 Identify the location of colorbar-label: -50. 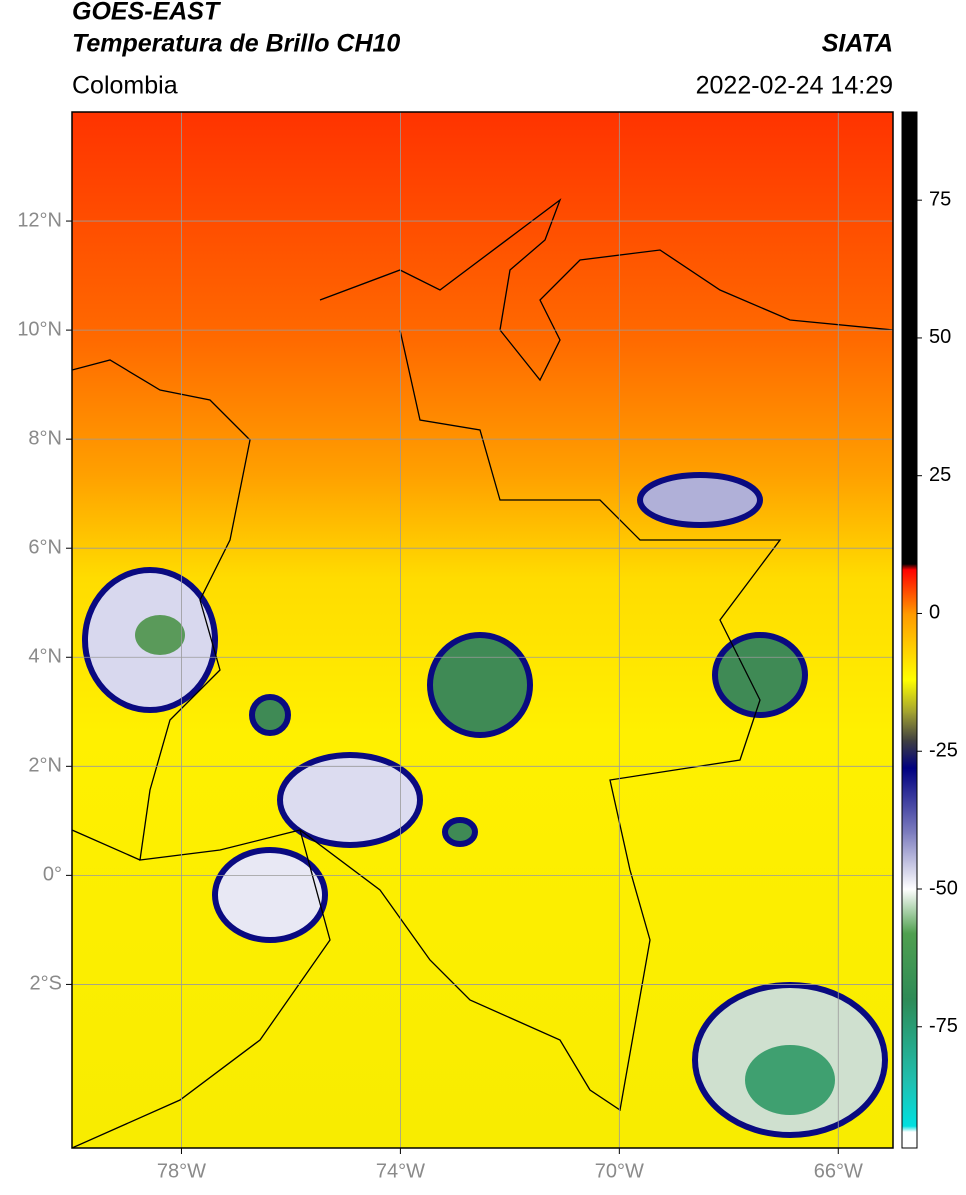
(943, 888).